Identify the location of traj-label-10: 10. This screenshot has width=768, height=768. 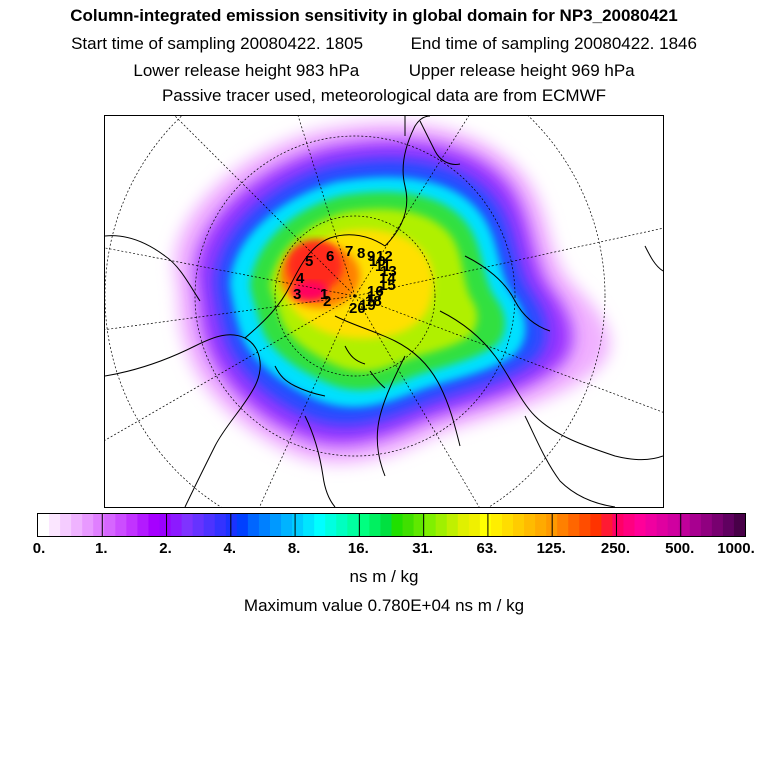
(377, 261).